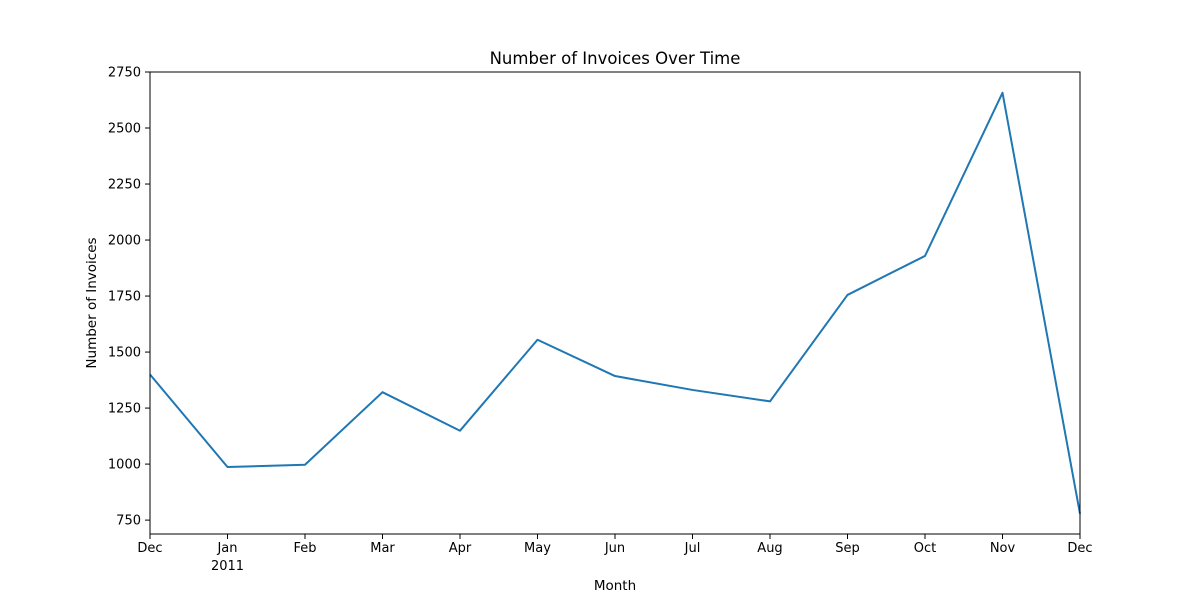  Describe the element at coordinates (124, 353) in the screenshot. I see `y-tick-label: 1500` at that location.